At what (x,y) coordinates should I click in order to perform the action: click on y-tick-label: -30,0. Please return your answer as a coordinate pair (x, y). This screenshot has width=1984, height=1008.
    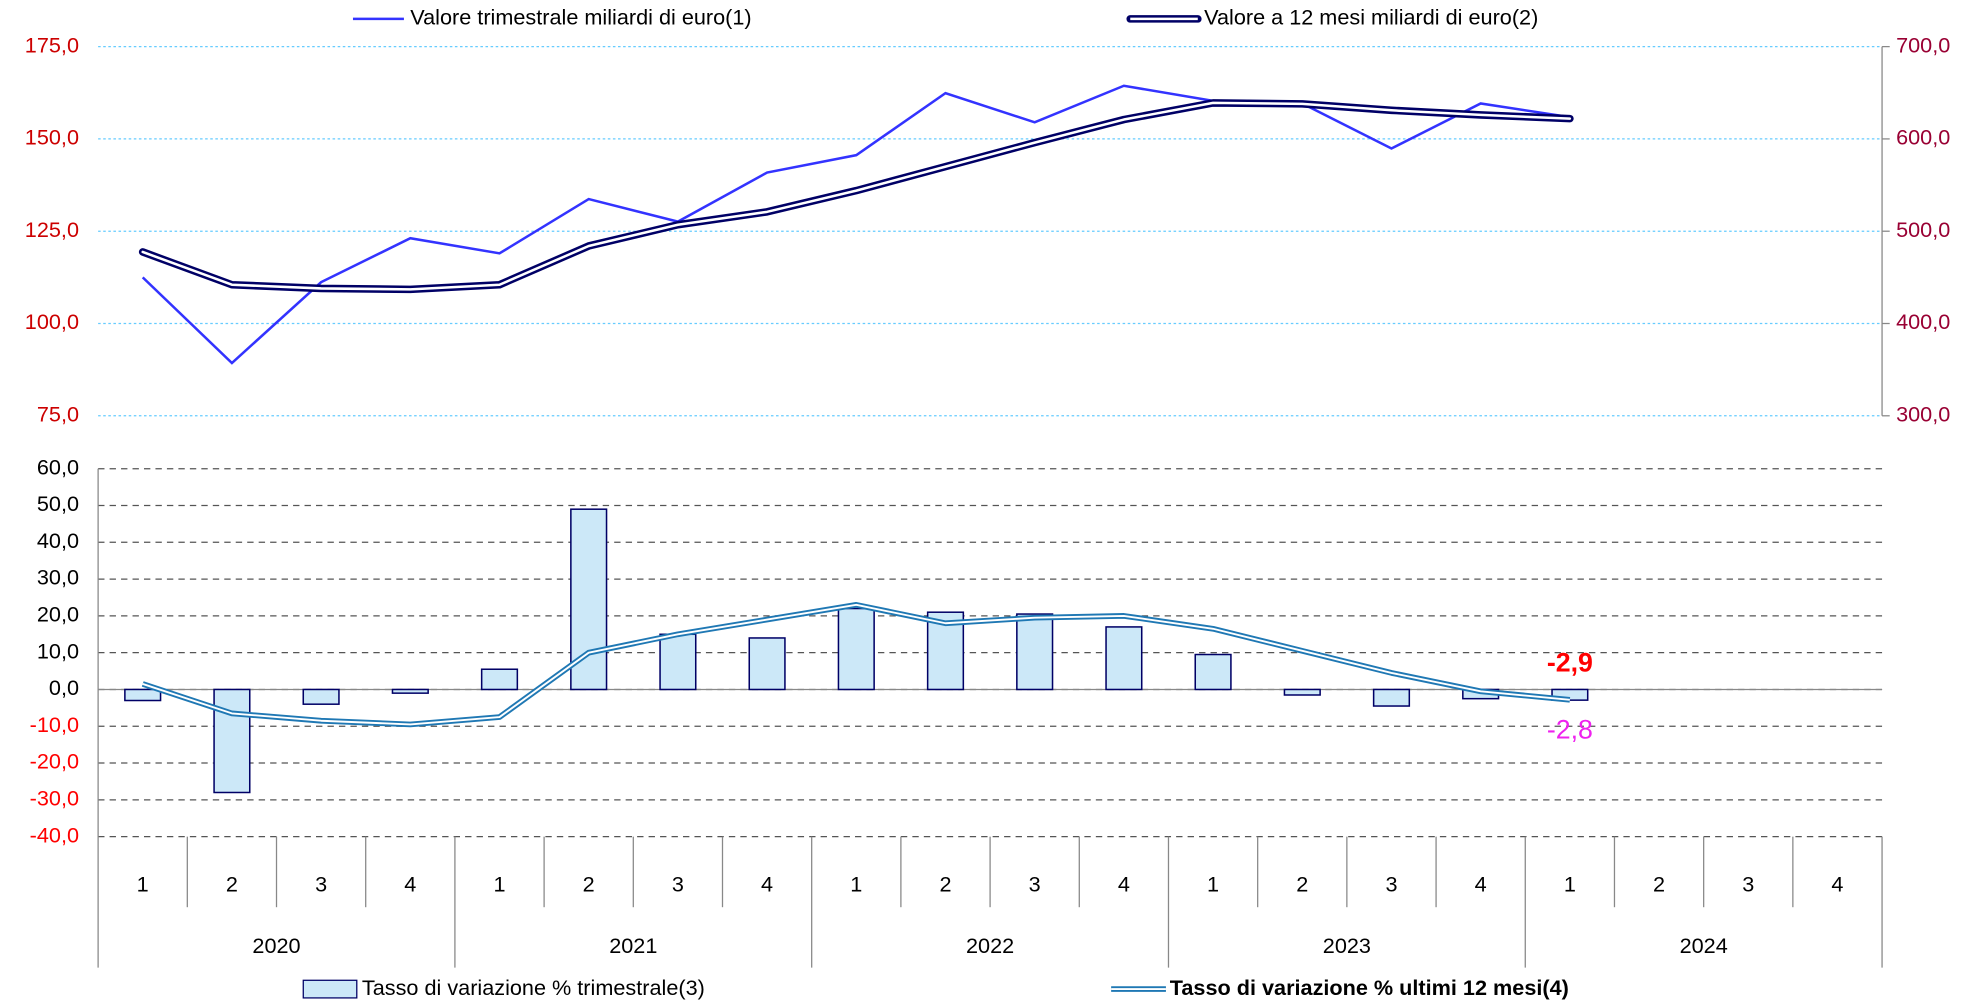
    Looking at the image, I should click on (54, 799).